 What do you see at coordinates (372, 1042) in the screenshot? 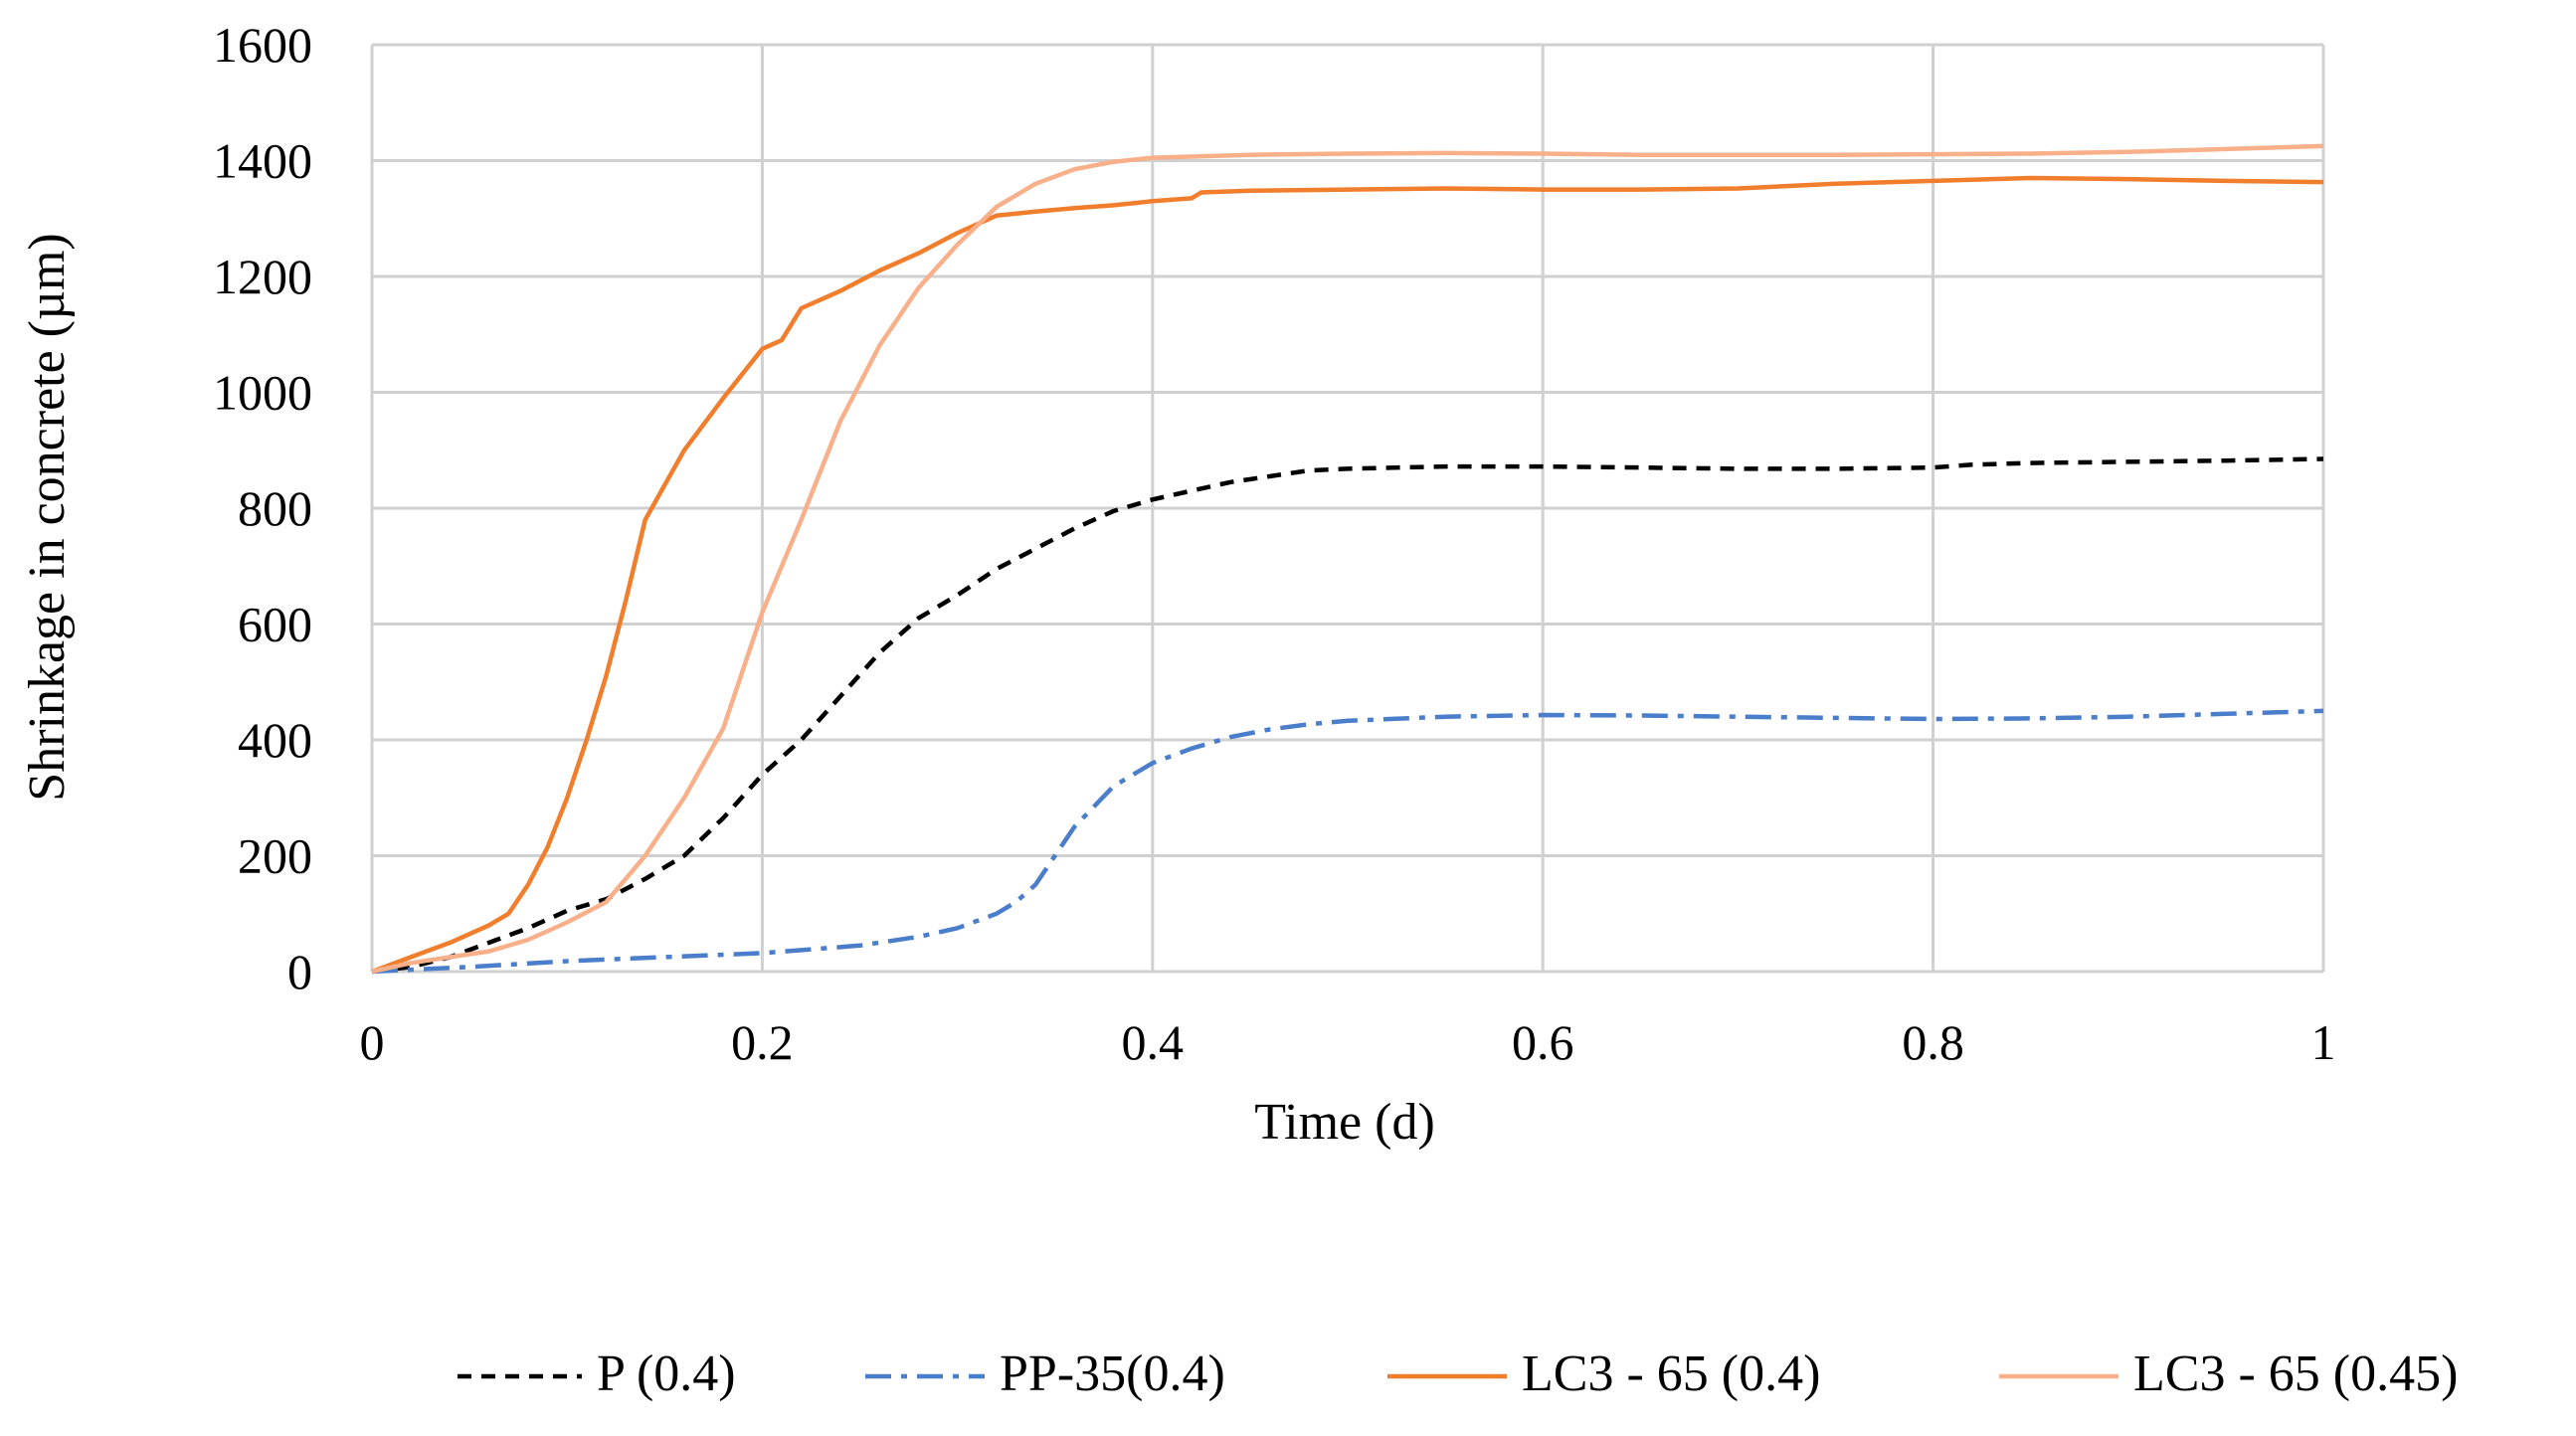
I see `x-tick-label: 0` at bounding box center [372, 1042].